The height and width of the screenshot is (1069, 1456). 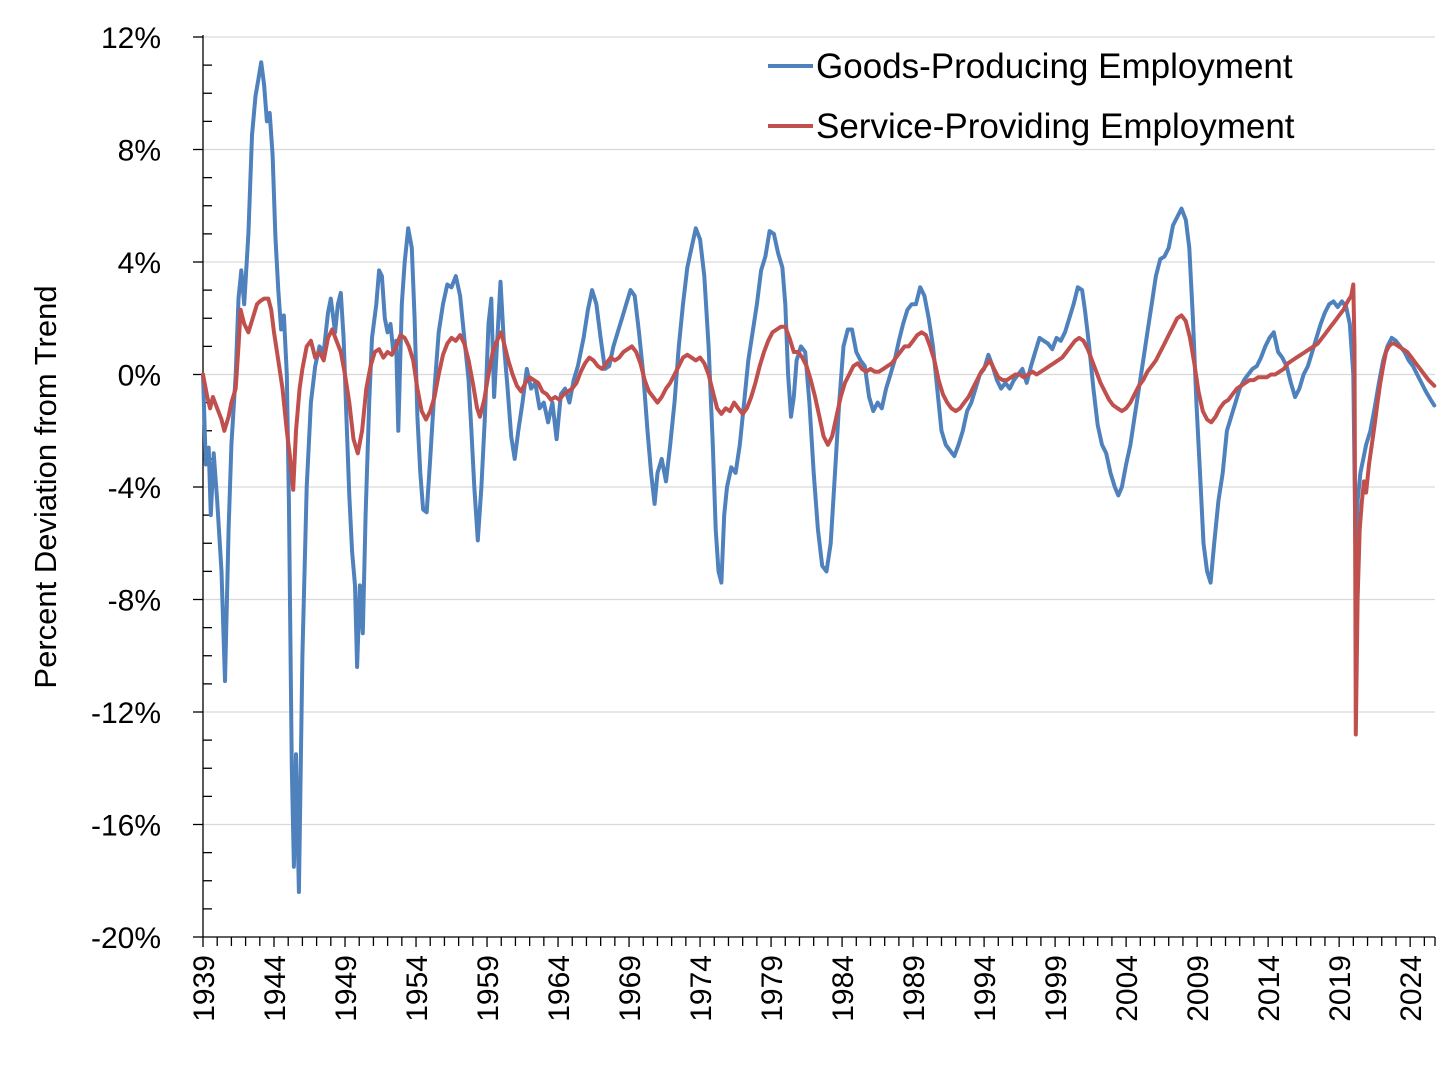 What do you see at coordinates (134, 601) in the screenshot?
I see `y-tick-label: -8%` at bounding box center [134, 601].